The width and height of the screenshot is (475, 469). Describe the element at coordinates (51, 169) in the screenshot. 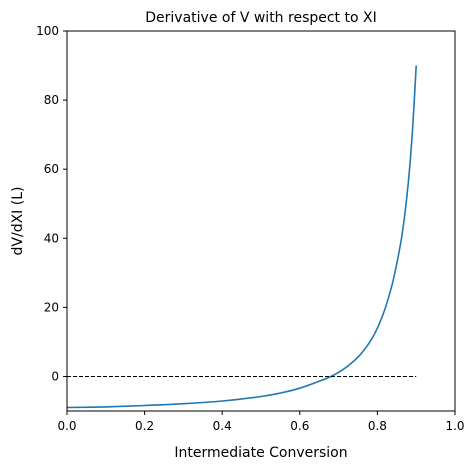

I see `y-tick-label: 60` at that location.